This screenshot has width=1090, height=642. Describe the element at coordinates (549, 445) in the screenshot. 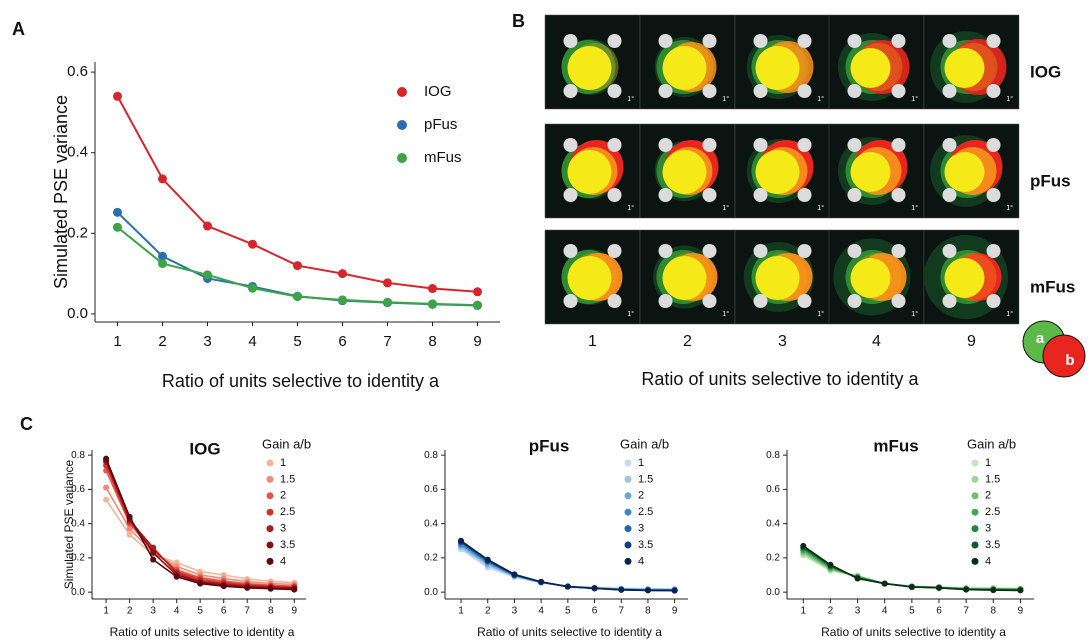

I see `chart-title: pFus` at that location.